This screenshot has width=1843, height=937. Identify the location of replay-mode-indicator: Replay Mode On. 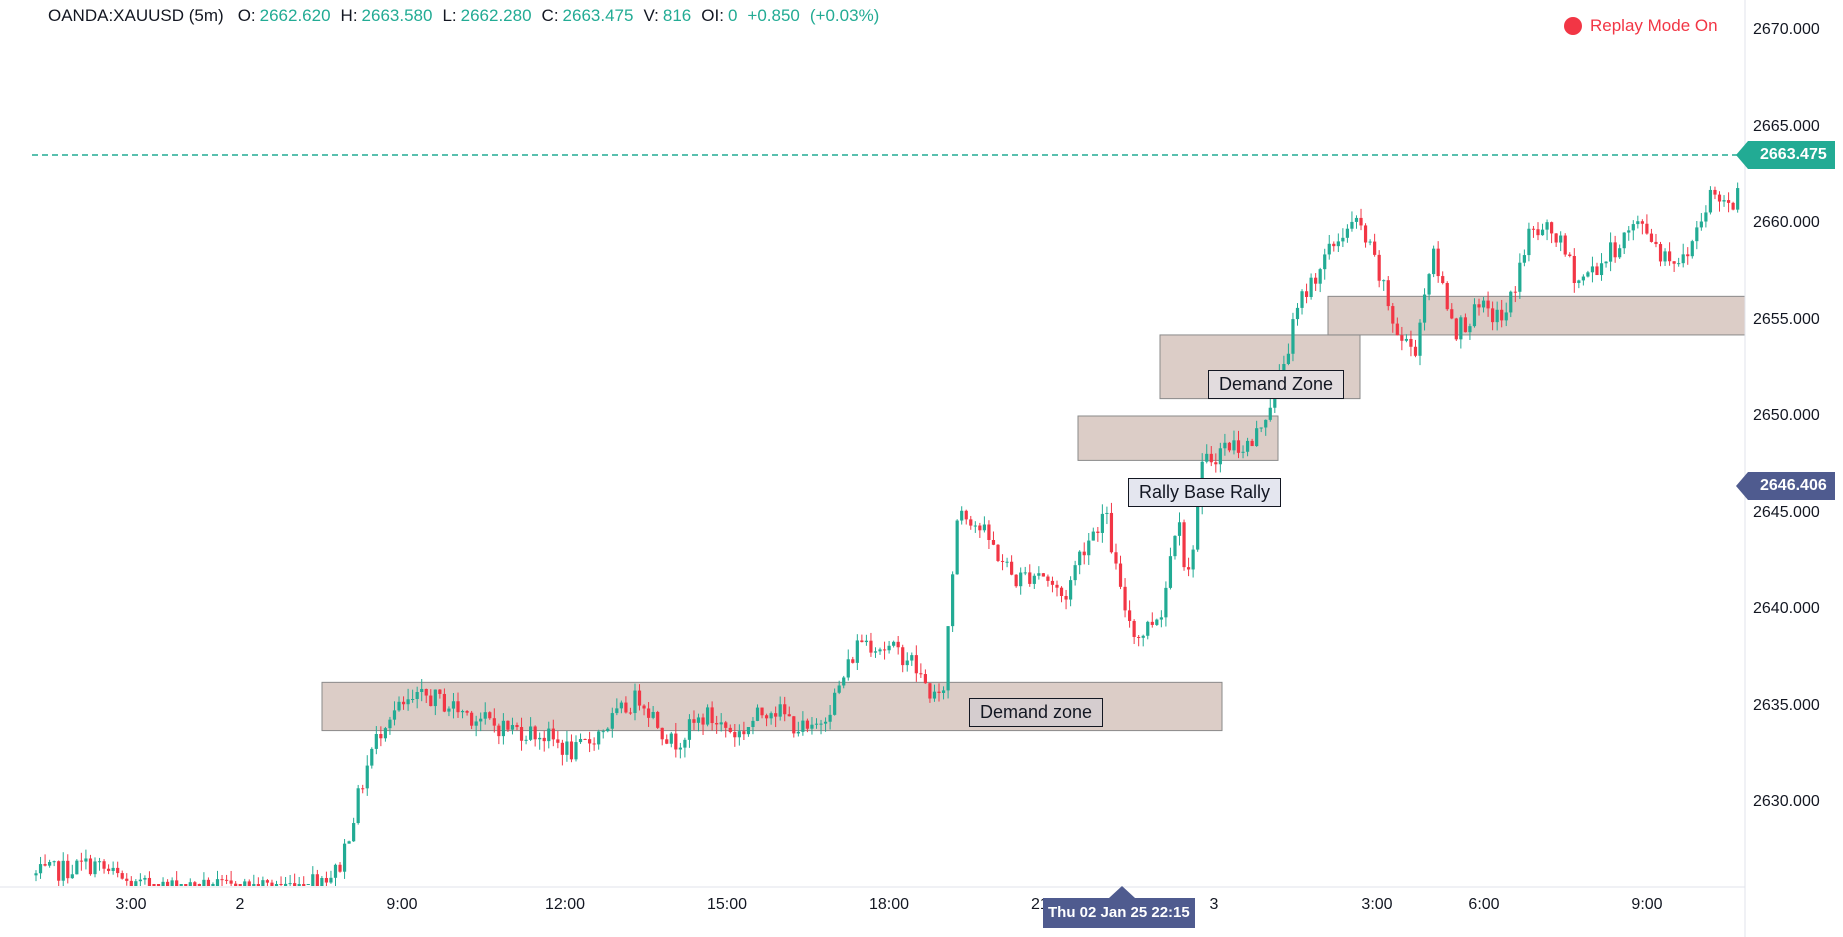
(1641, 26).